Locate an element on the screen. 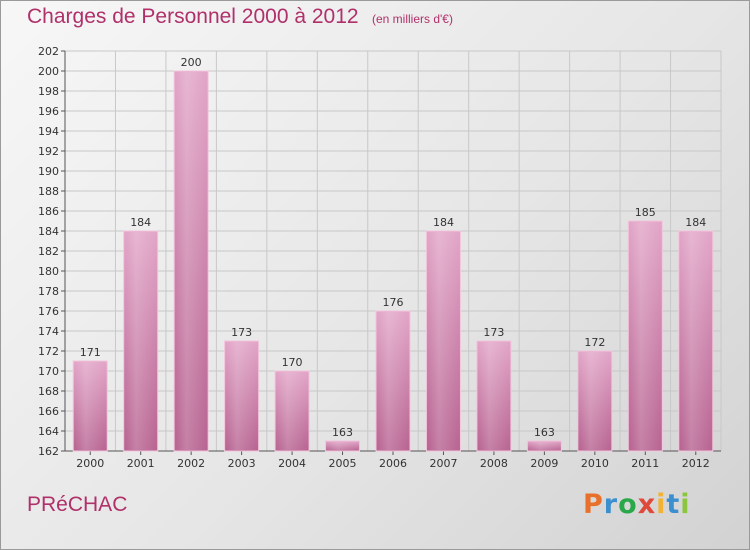  value-label-2009: 163 is located at coordinates (544, 432).